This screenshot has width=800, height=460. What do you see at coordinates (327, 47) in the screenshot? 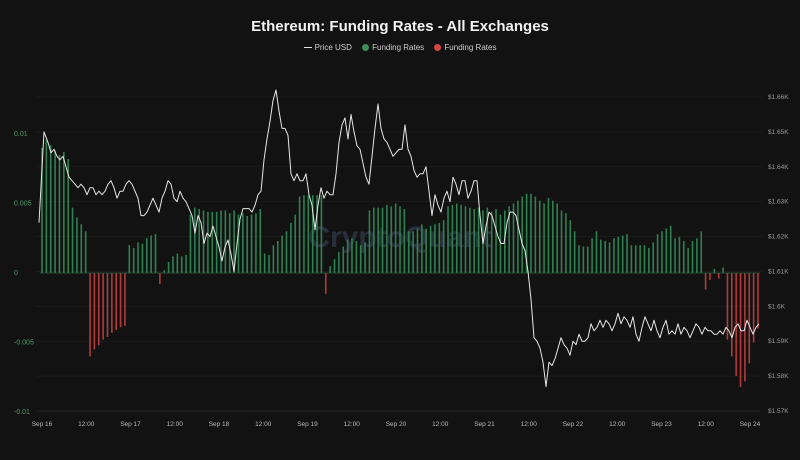
I see `legend-item-price: Price USD` at bounding box center [327, 47].